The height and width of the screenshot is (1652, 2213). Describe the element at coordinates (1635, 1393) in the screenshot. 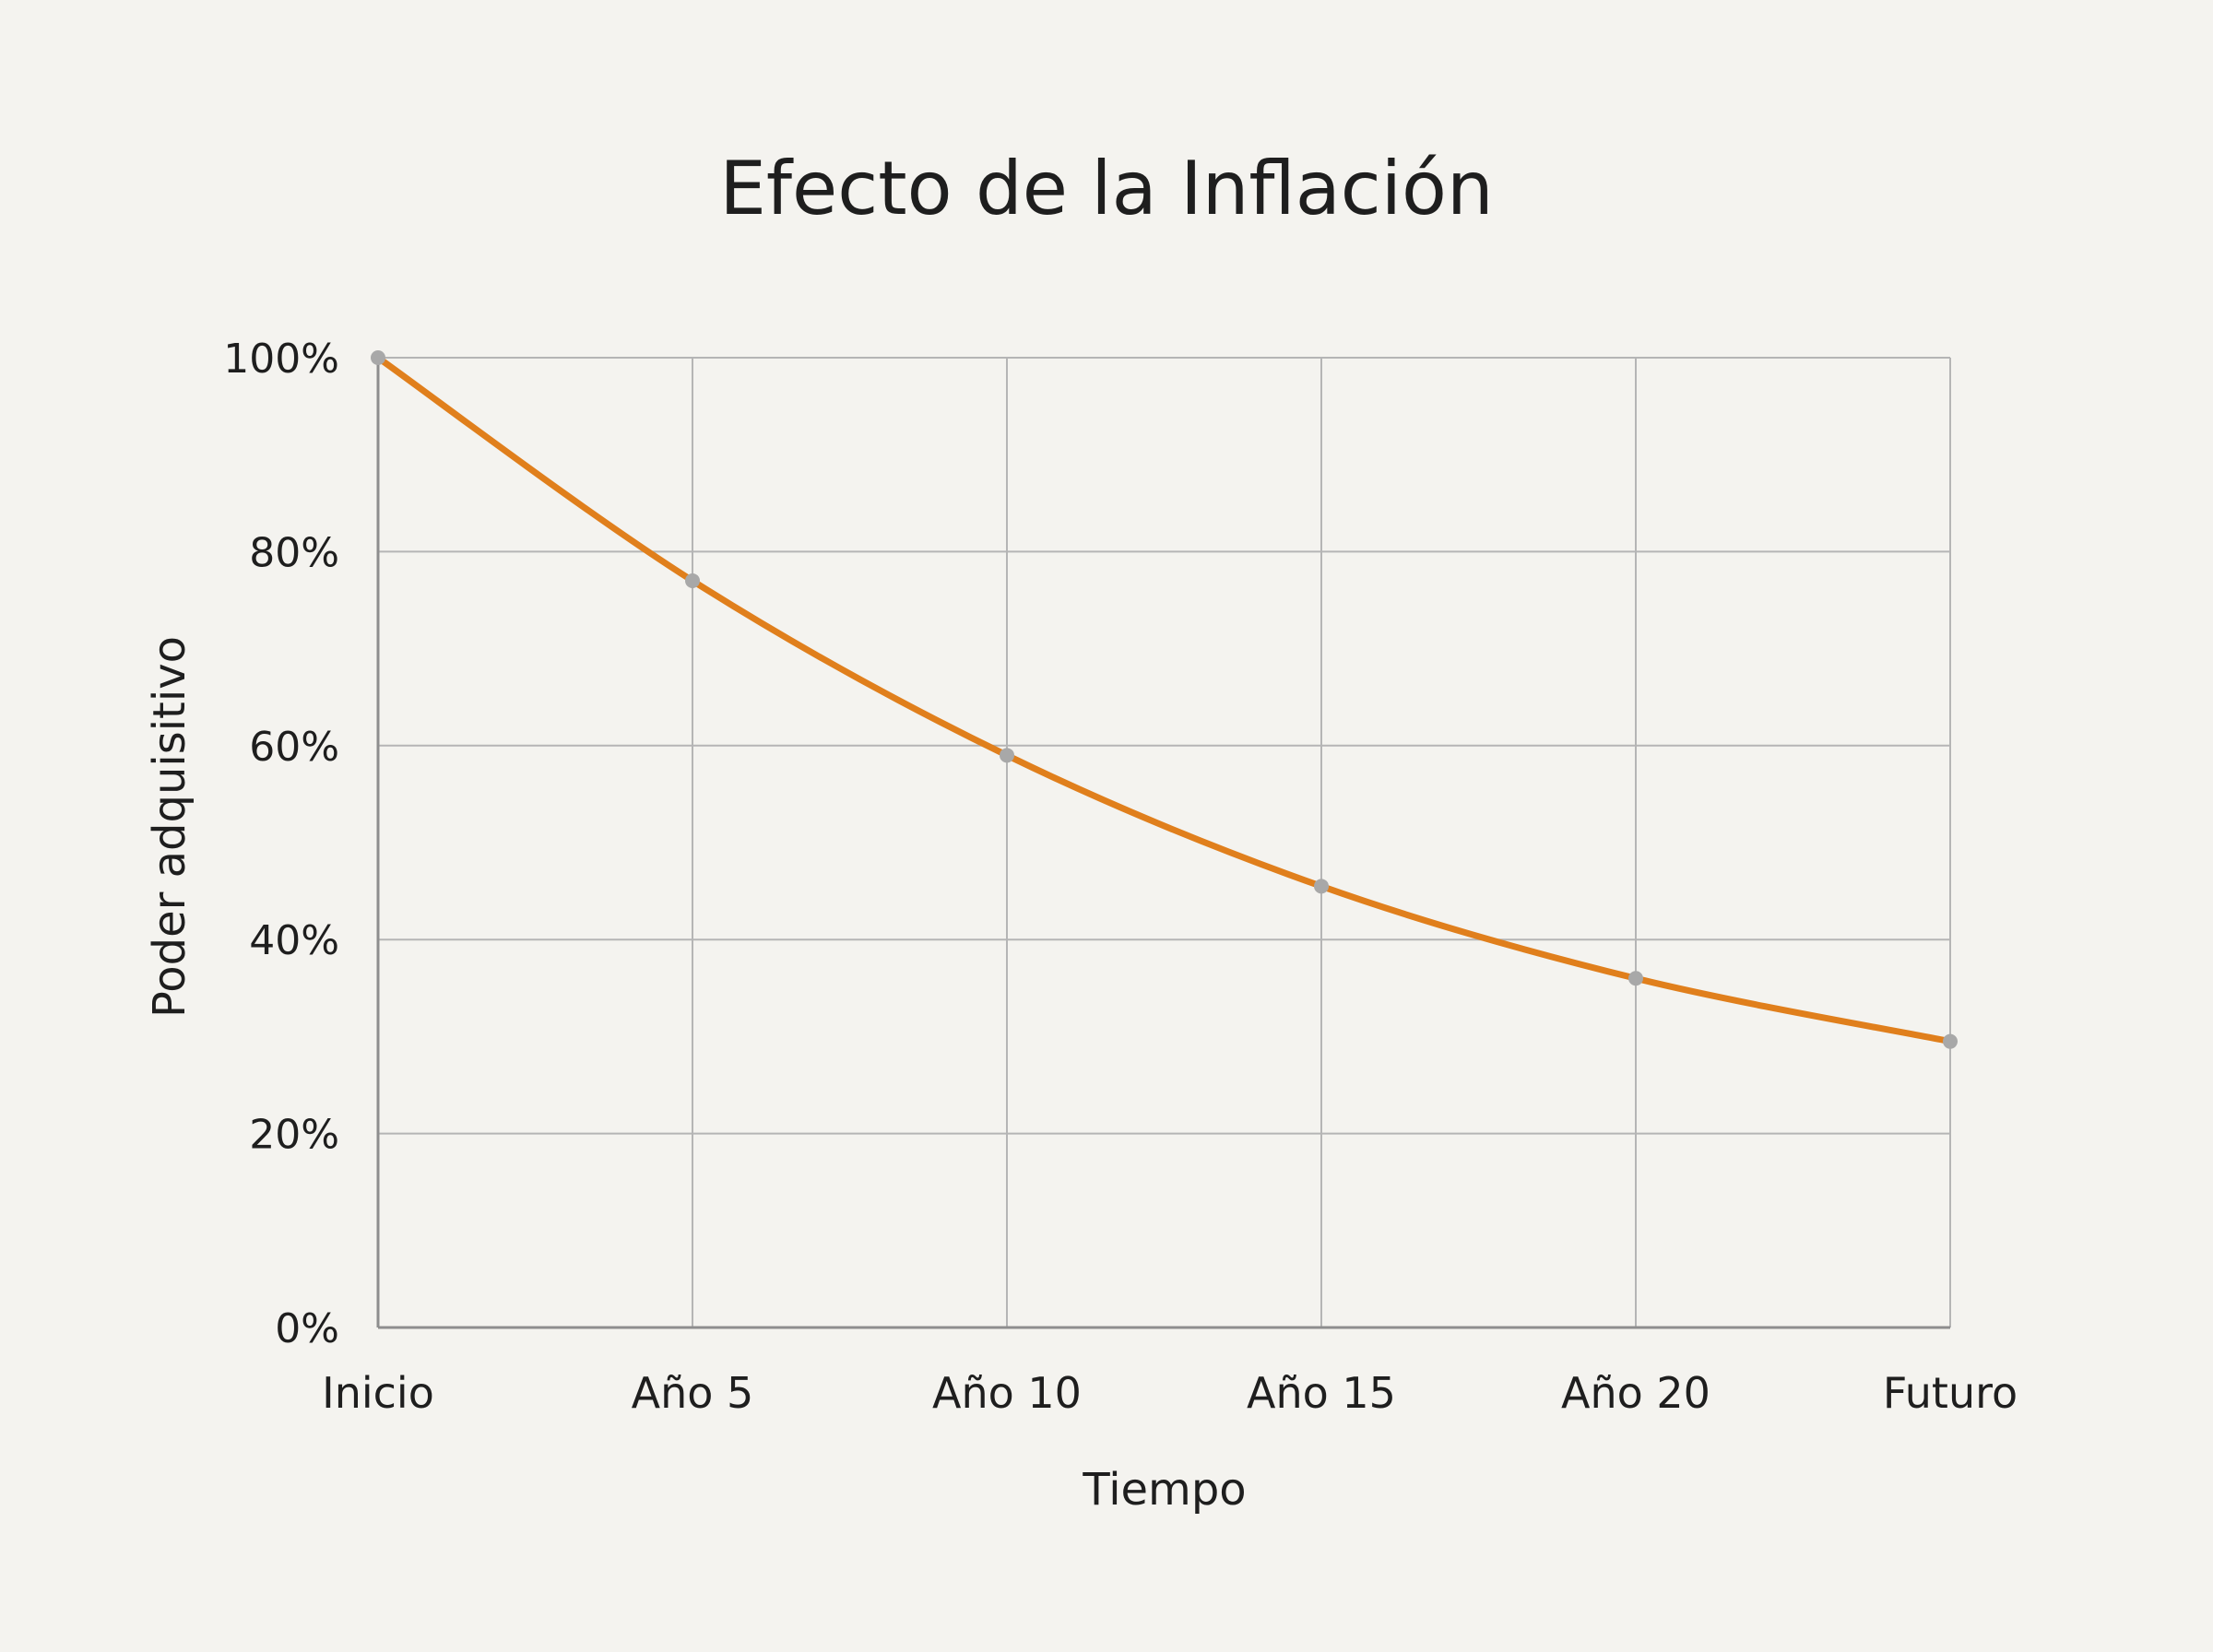

I see `x-tick-label: Año 20` at that location.